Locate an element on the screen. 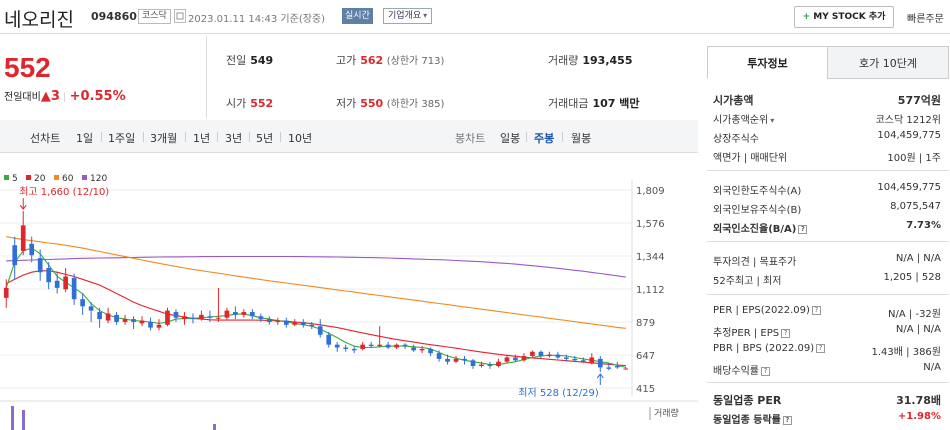 This screenshot has height=430, width=950. upper-limit: (상한가 713) is located at coordinates (415, 61).